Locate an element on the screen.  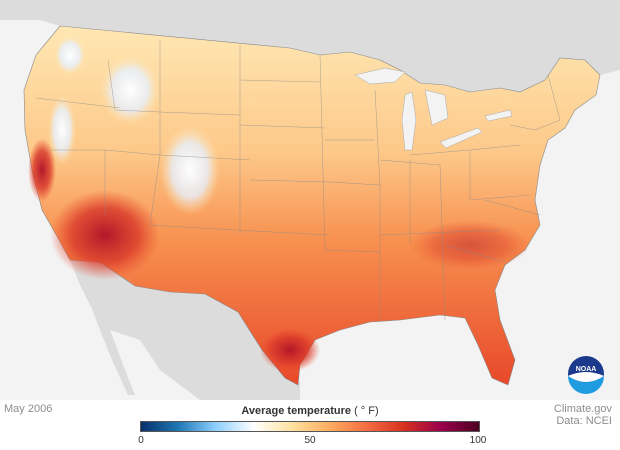
cascades-cool-region is located at coordinates (70, 55).